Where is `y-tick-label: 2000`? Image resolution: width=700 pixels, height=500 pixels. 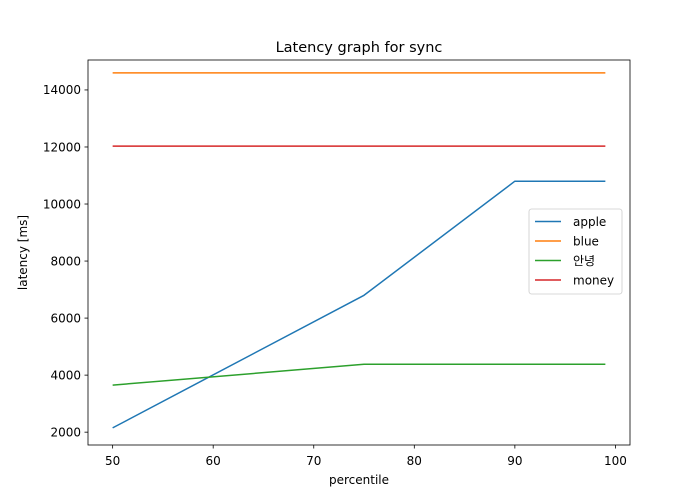
y-tick-label: 2000 is located at coordinates (65, 432).